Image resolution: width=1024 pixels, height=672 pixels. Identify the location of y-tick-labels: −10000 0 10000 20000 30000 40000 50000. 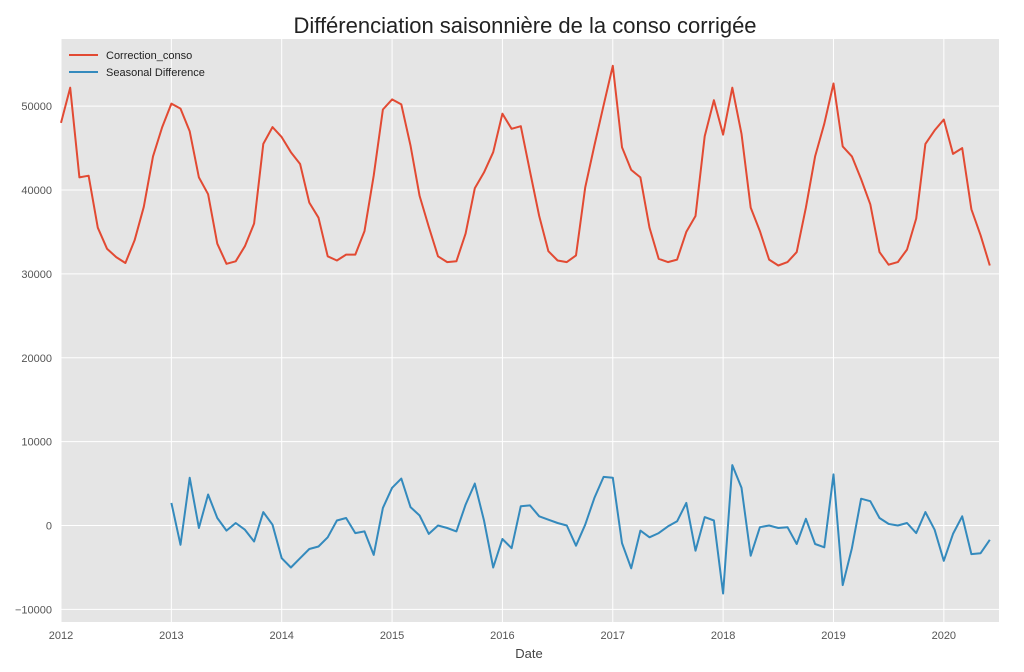
(33, 358).